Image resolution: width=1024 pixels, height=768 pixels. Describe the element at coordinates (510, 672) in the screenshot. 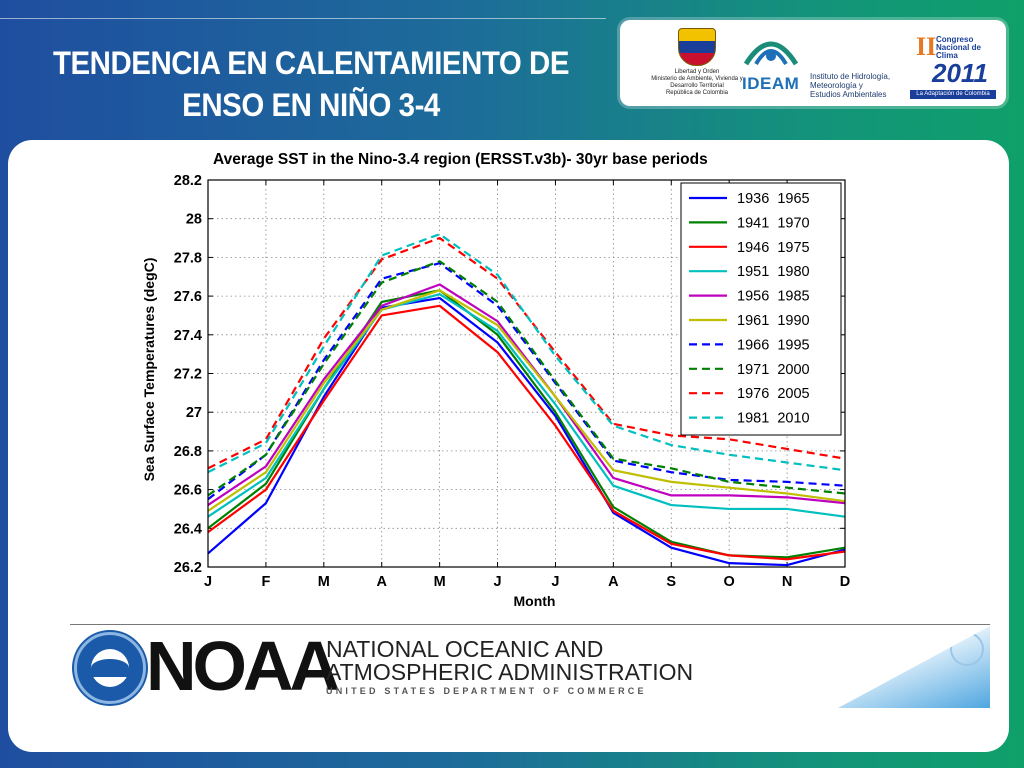

I see `noaa-name-line2: ATMOSPHERIC ADMINISTRATION` at that location.